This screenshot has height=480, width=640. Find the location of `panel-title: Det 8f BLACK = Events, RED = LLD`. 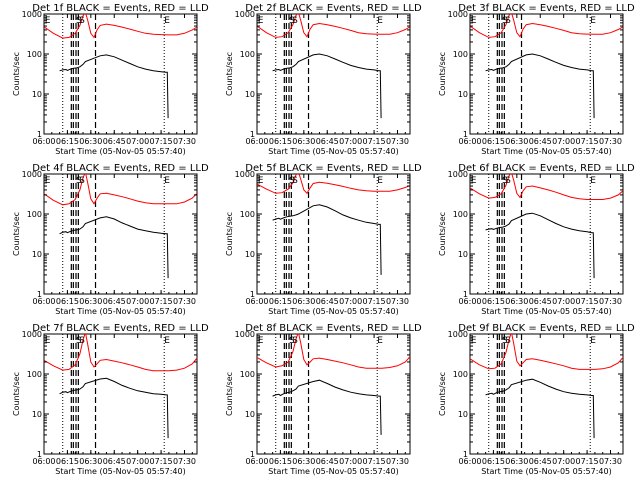

panel-title: Det 8f BLACK = Events, RED = LLD is located at coordinates (333, 328).